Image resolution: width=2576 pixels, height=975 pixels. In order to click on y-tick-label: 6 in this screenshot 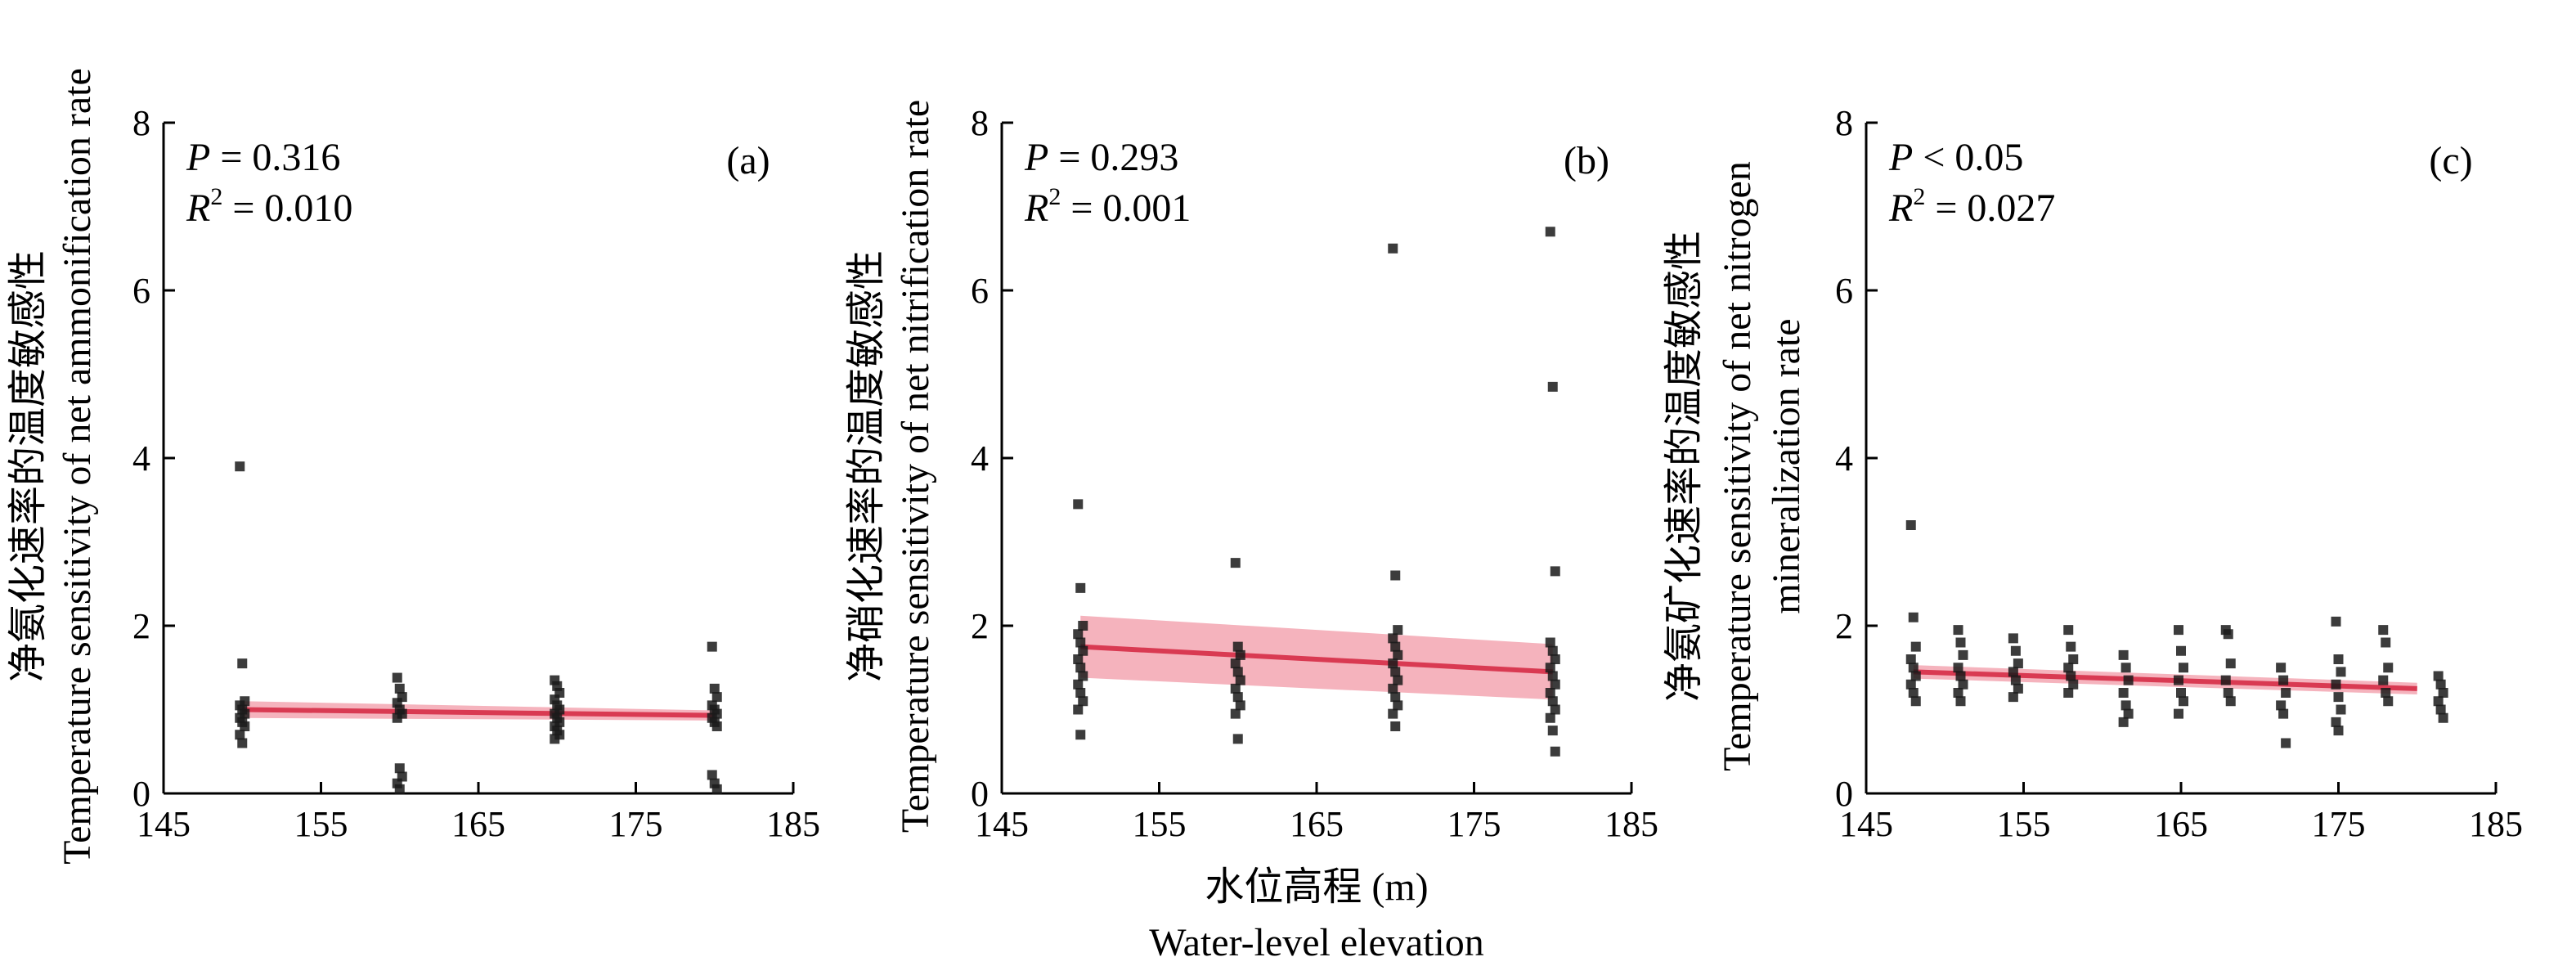, I will do `click(980, 291)`.